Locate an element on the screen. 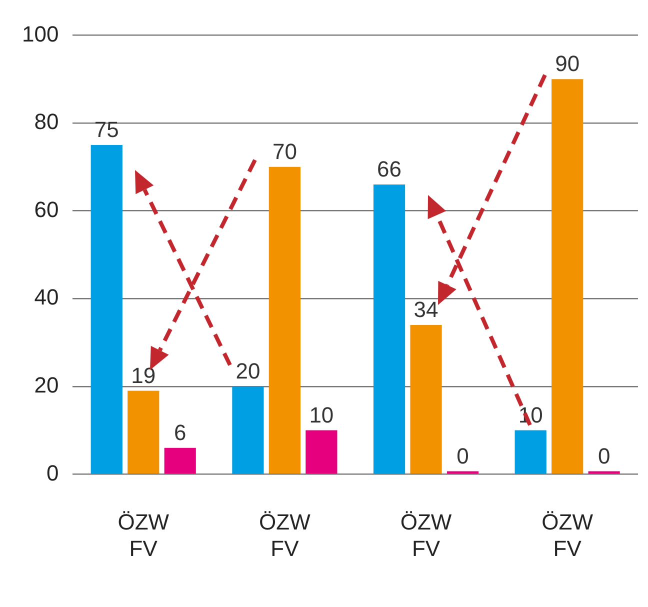 The width and height of the screenshot is (648, 607). y-tick-label: 0 is located at coordinates (52, 473).